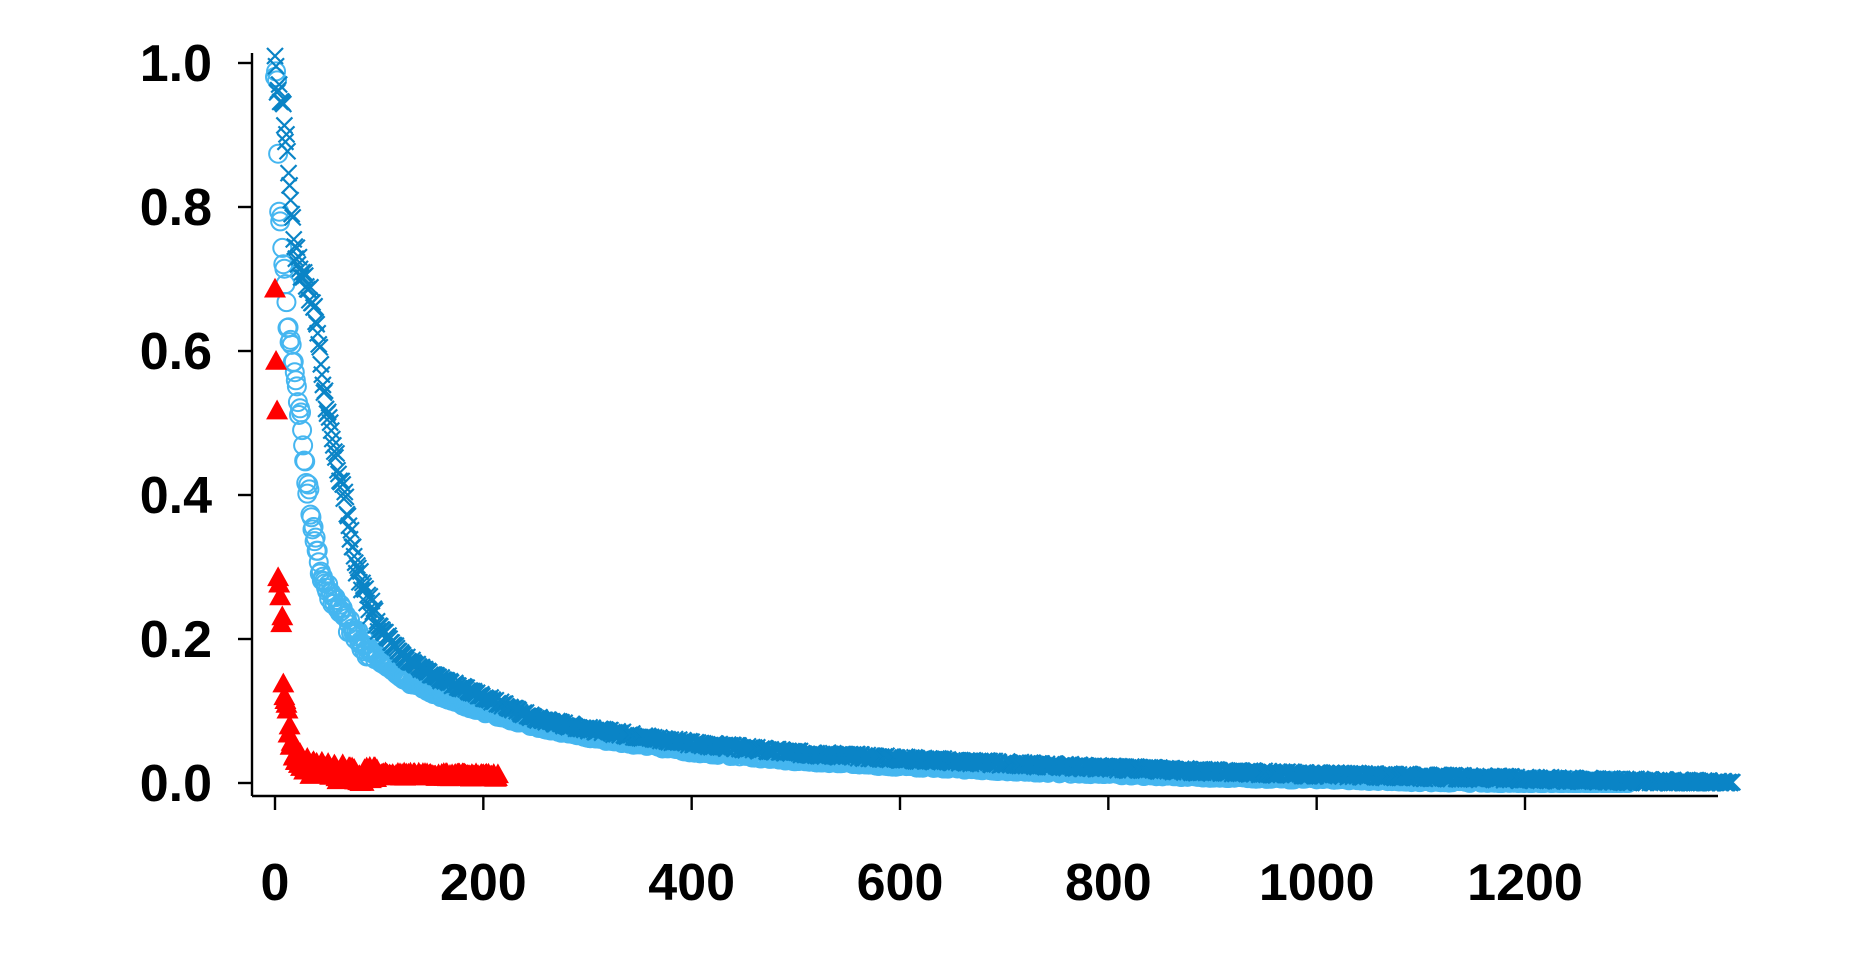 The height and width of the screenshot is (972, 1852). What do you see at coordinates (1108, 883) in the screenshot?
I see `x-tick-label: 800` at bounding box center [1108, 883].